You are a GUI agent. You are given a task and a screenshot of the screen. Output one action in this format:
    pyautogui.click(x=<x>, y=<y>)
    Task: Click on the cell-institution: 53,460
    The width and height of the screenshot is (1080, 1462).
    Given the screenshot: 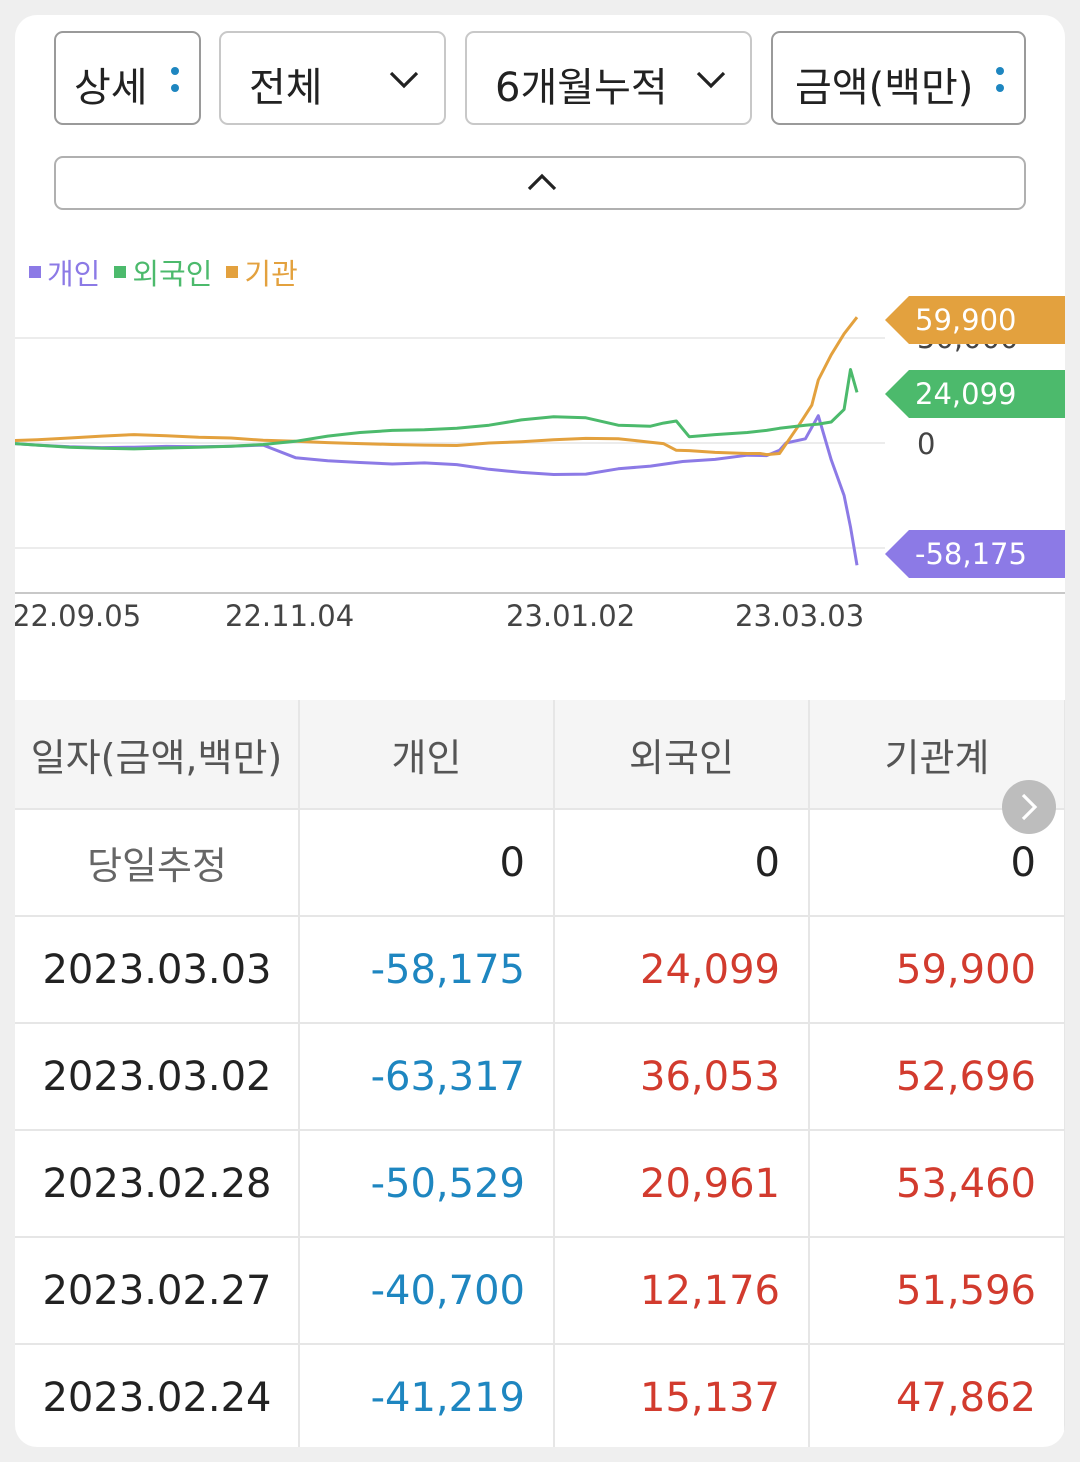 What is the action you would take?
    pyautogui.click(x=937, y=1184)
    